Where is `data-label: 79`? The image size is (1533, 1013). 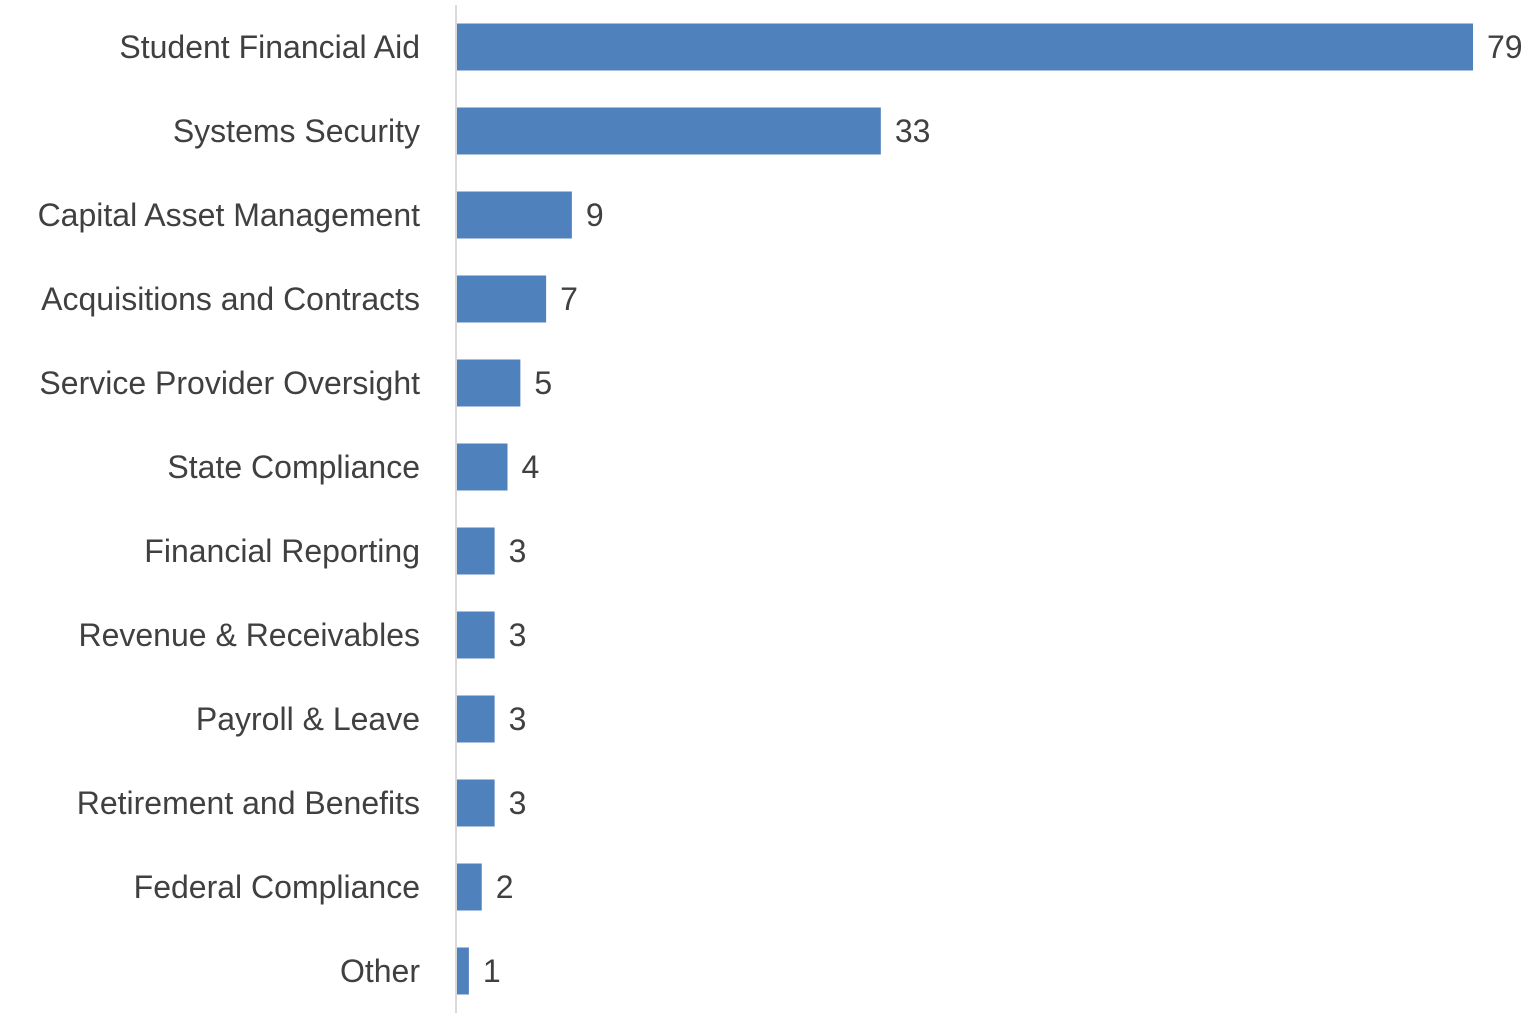
data-label: 79 is located at coordinates (1505, 47).